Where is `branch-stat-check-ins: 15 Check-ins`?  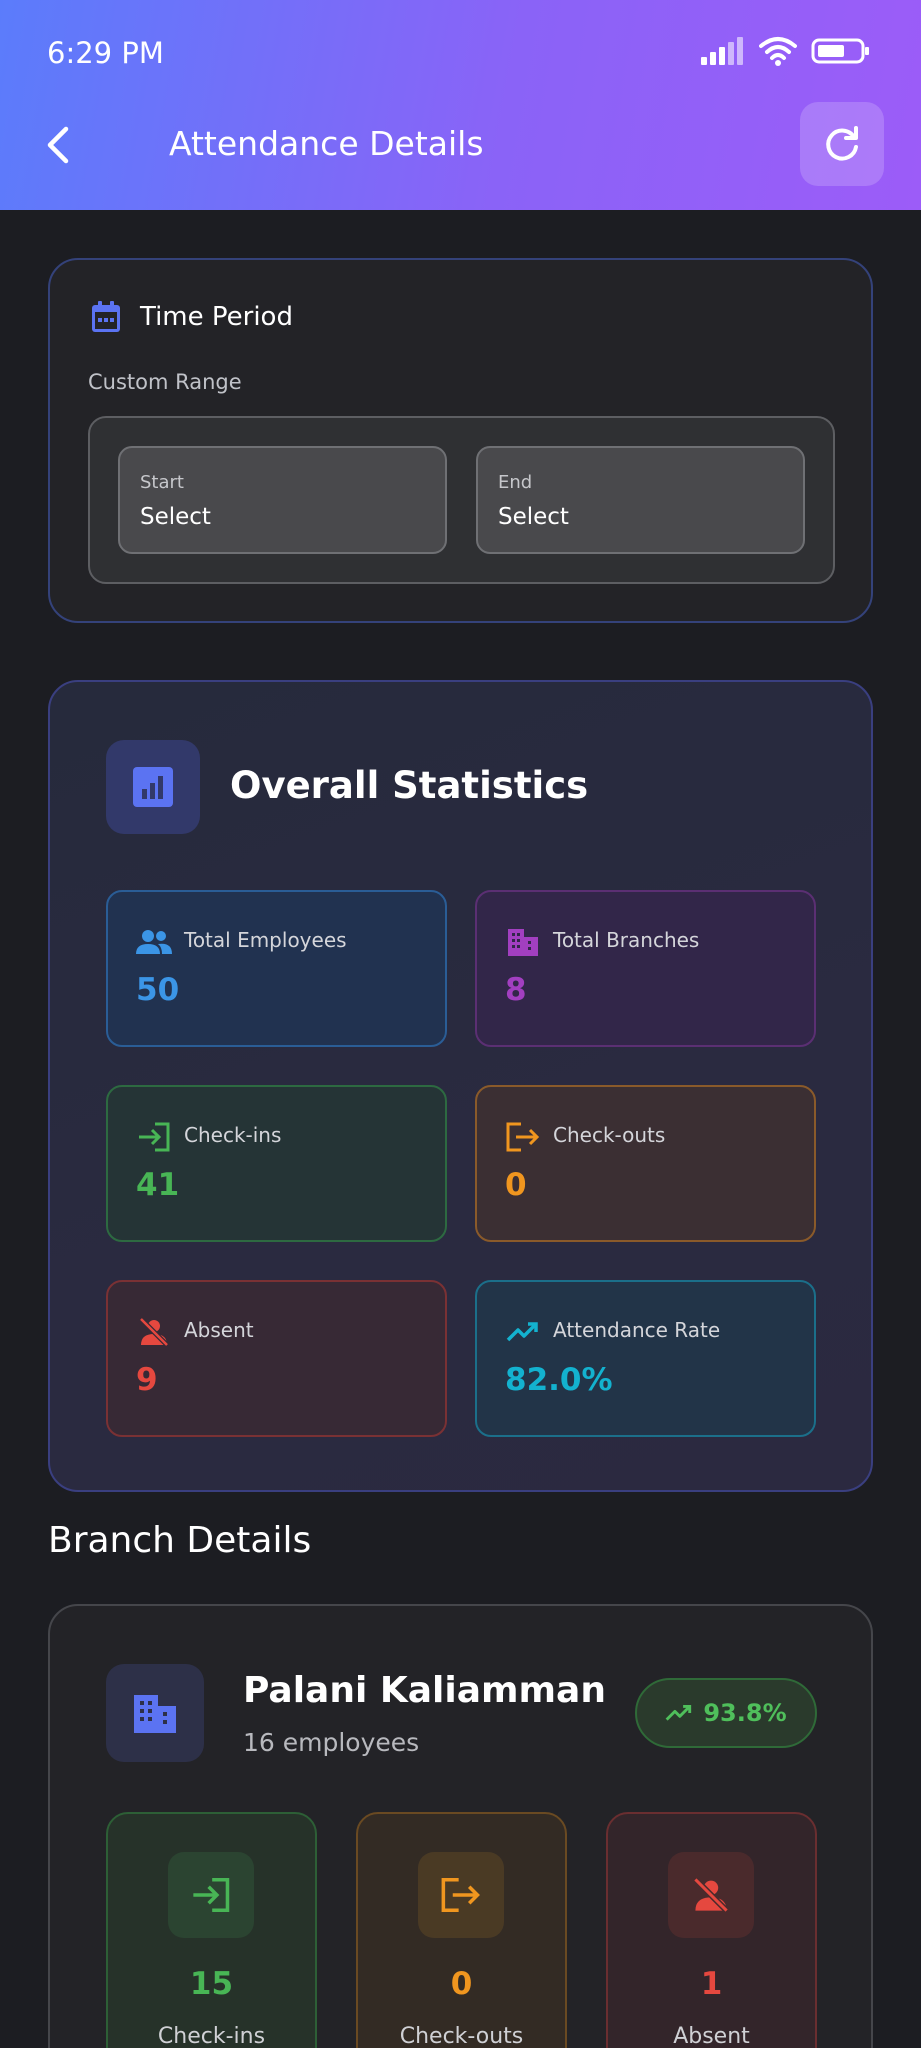 branch-stat-check-ins: 15 Check-ins is located at coordinates (211, 1930).